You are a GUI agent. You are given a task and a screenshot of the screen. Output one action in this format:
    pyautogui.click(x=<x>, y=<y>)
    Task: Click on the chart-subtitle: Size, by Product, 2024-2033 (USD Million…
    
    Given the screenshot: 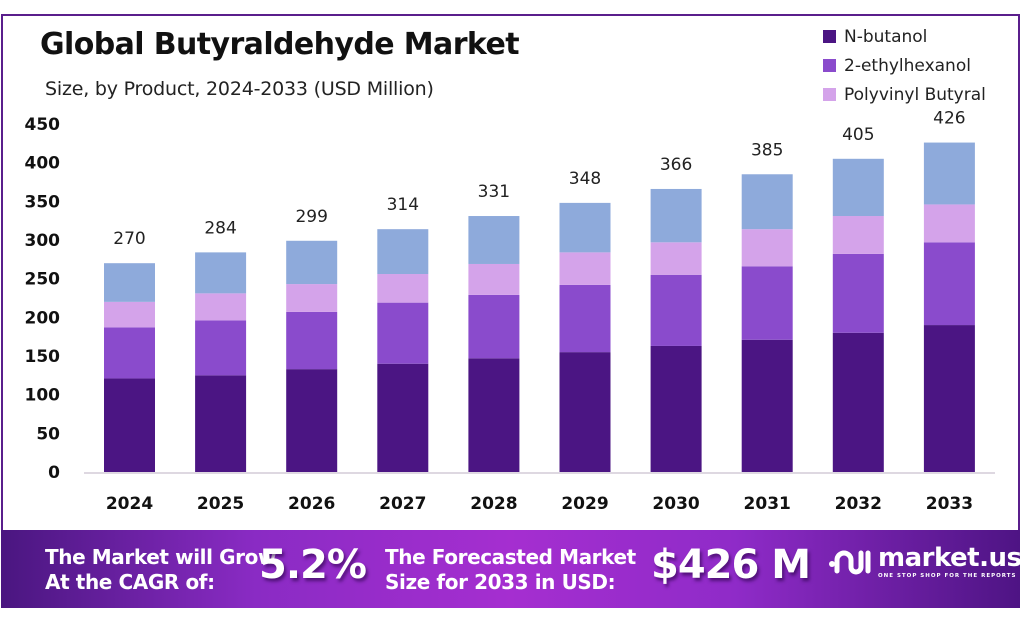 What is the action you would take?
    pyautogui.click(x=239, y=89)
    